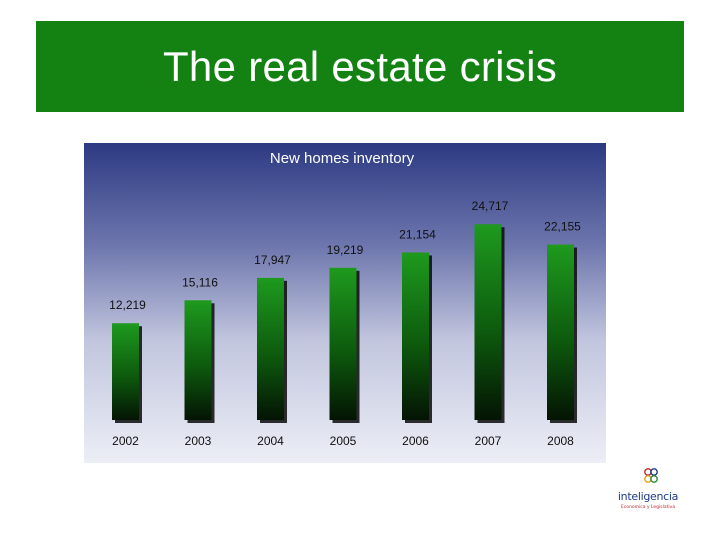  What do you see at coordinates (648, 496) in the screenshot?
I see `logo-wordmark: inteligencia` at bounding box center [648, 496].